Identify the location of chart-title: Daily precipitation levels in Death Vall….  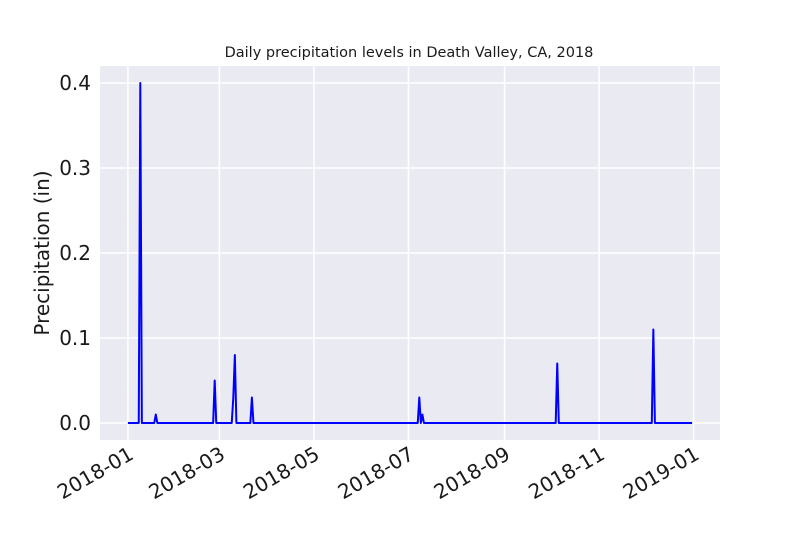
(409, 53).